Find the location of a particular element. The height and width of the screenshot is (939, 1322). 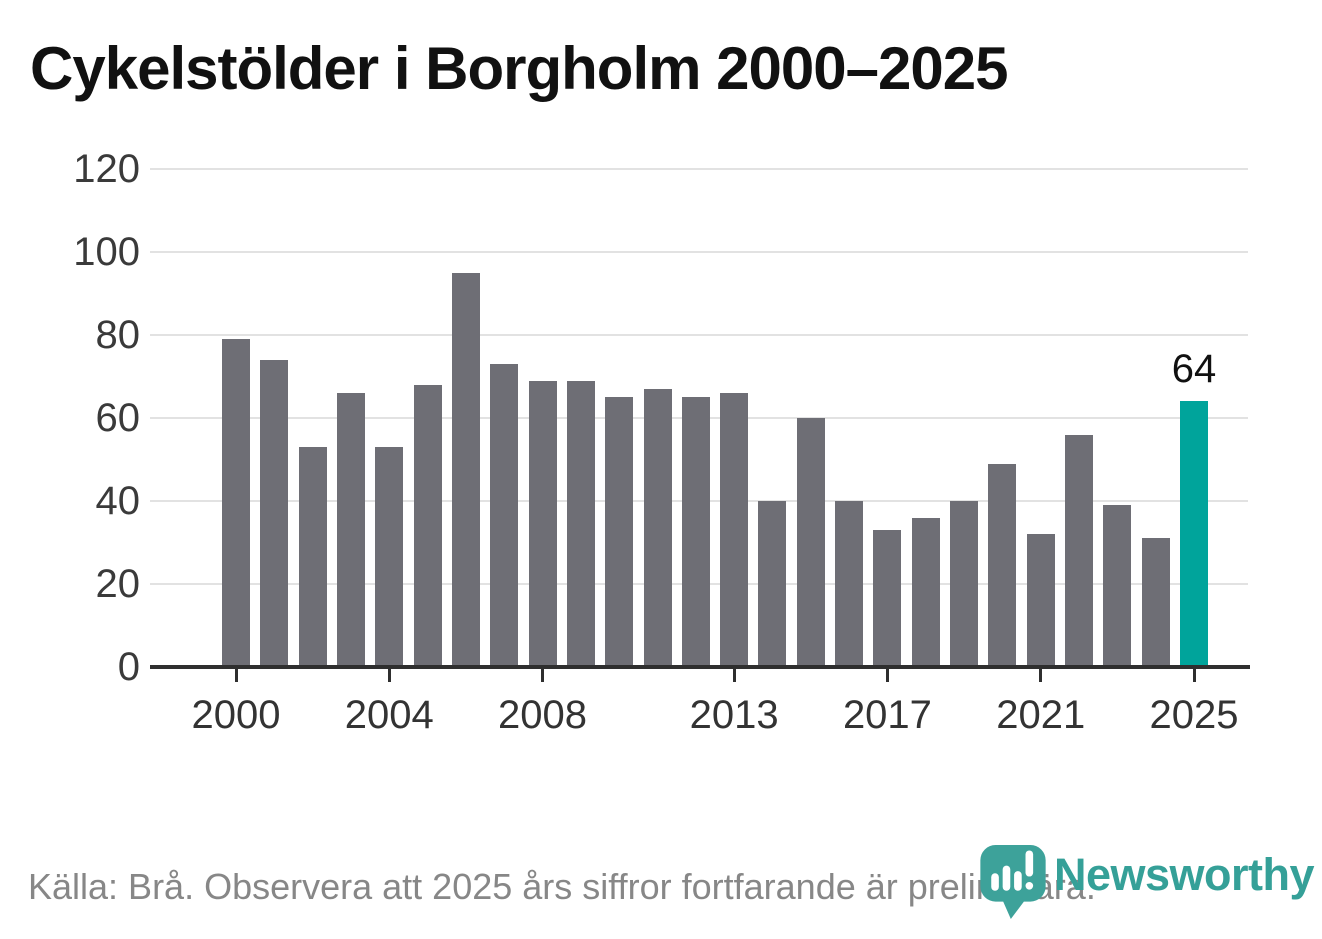

bar-2012 is located at coordinates (696, 532).